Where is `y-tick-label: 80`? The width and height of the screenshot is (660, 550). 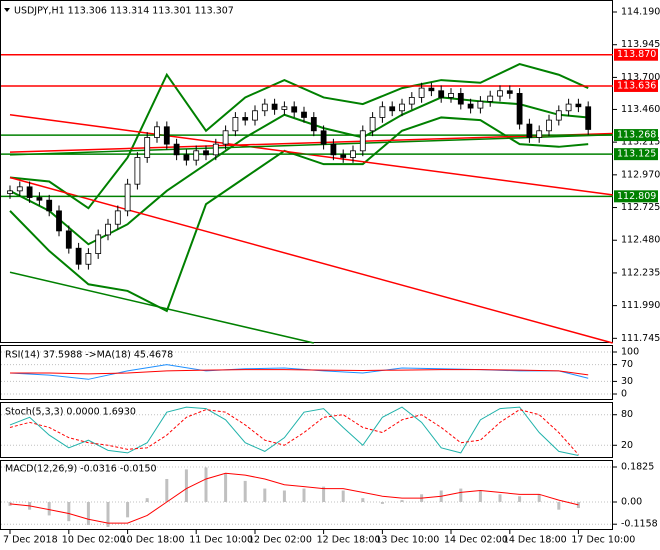
y-tick-label: 80 is located at coordinates (627, 414).